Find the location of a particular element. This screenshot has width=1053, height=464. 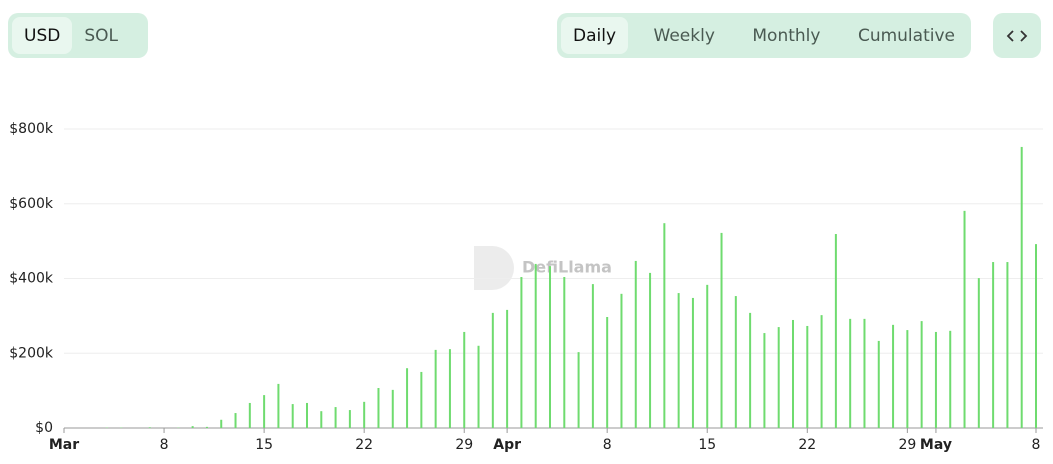

toggle-option: Cumulative is located at coordinates (906, 35).